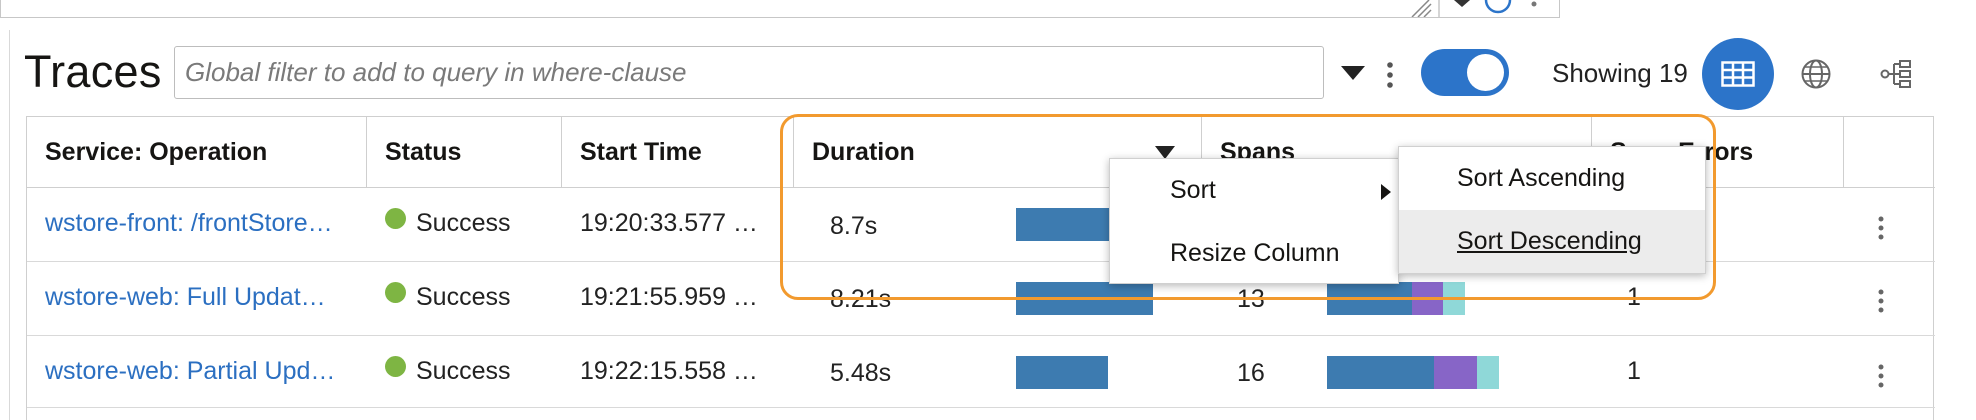 The height and width of the screenshot is (420, 1976). What do you see at coordinates (423, 151) in the screenshot?
I see `column-header-label: Status` at bounding box center [423, 151].